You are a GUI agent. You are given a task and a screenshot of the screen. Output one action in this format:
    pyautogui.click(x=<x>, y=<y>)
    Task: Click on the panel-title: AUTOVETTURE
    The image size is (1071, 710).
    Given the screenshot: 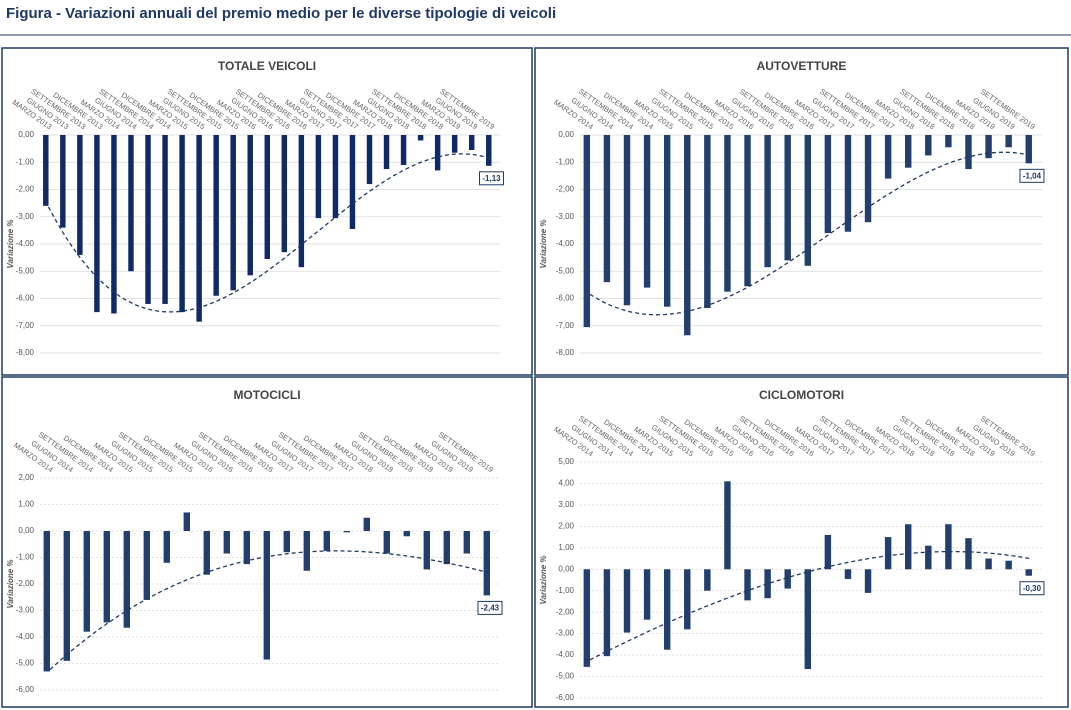 What is the action you would take?
    pyautogui.click(x=802, y=66)
    